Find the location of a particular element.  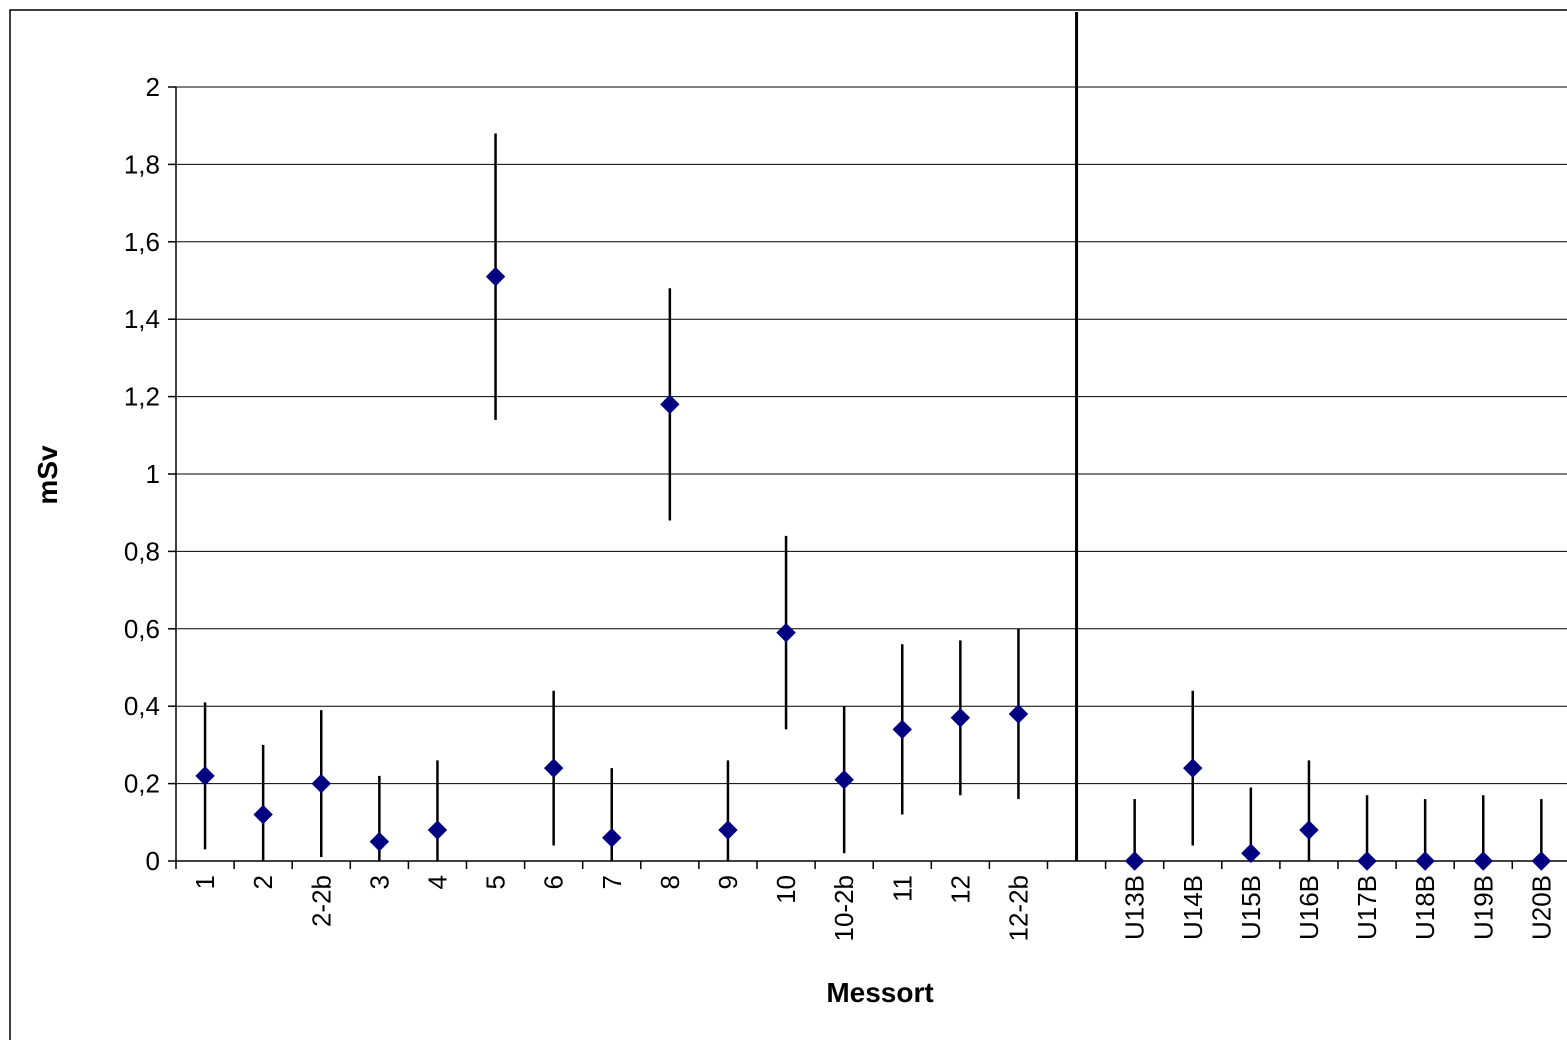

x-tick-label: 5 is located at coordinates (496, 882).